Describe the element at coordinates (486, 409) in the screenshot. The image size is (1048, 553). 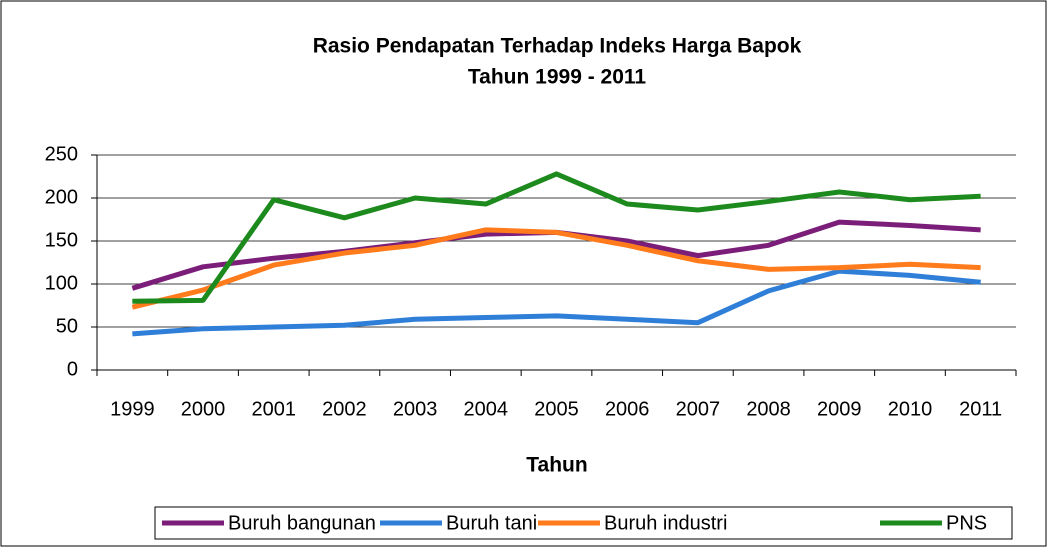
I see `x-tick-label: 2004` at that location.